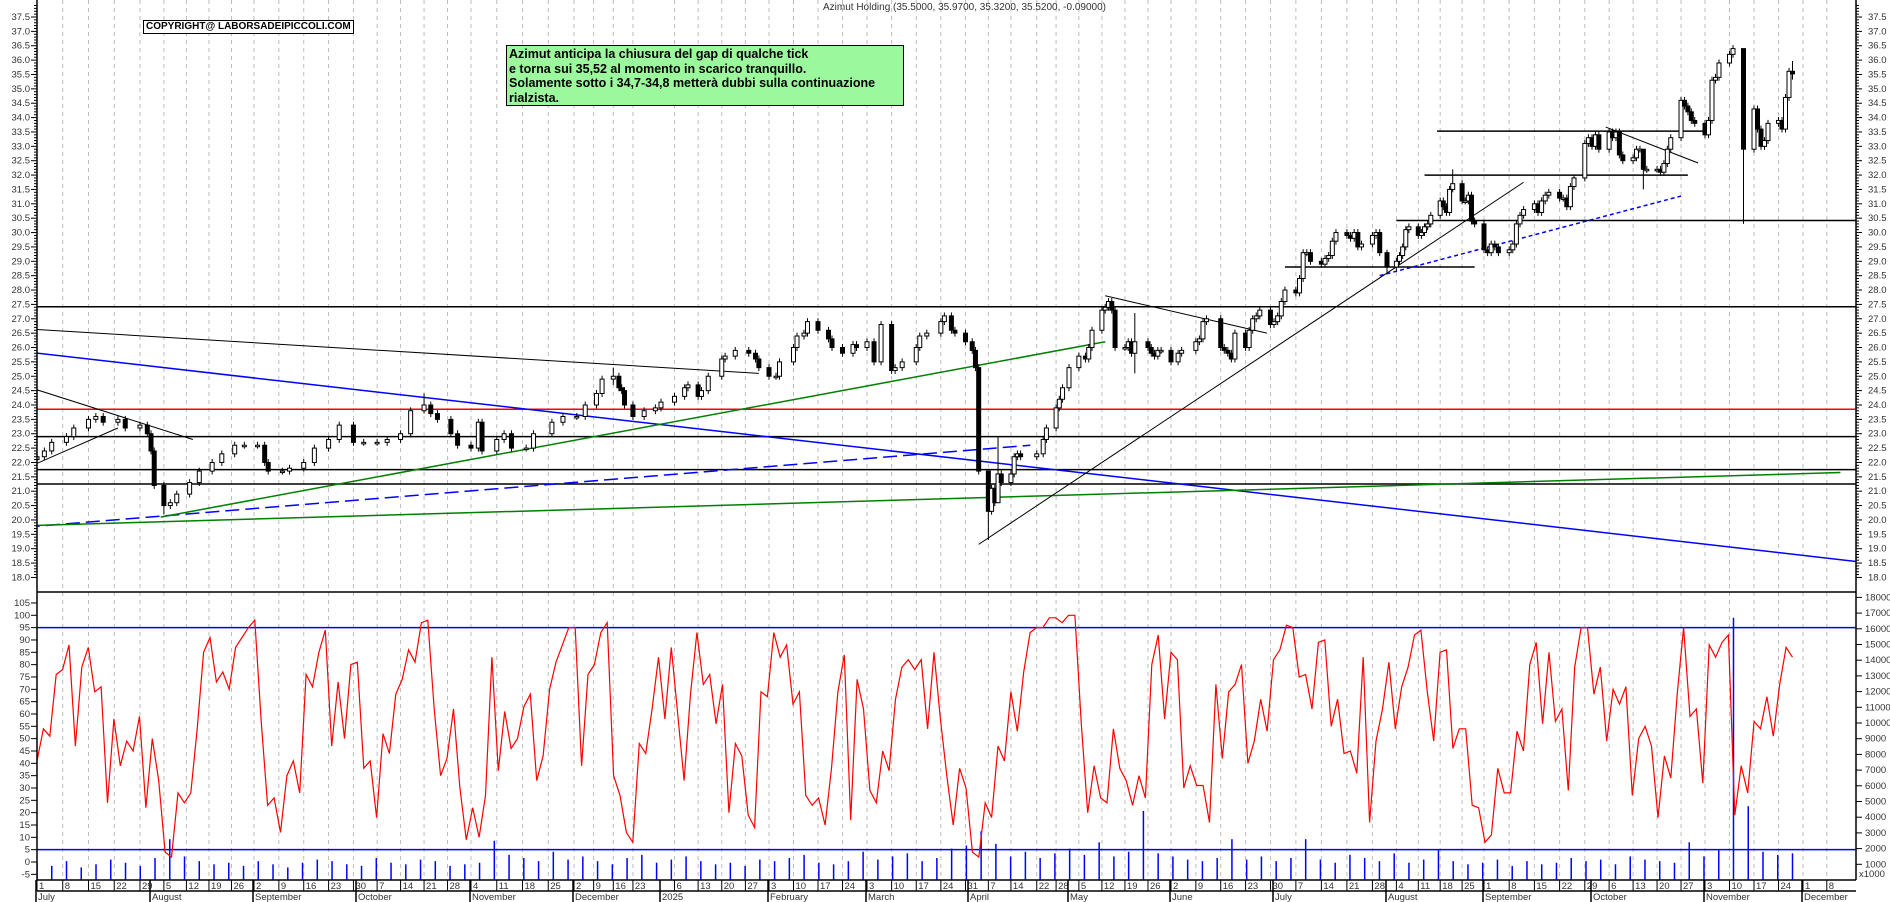  What do you see at coordinates (555, 886) in the screenshot?
I see `x-tick-label: 25` at bounding box center [555, 886].